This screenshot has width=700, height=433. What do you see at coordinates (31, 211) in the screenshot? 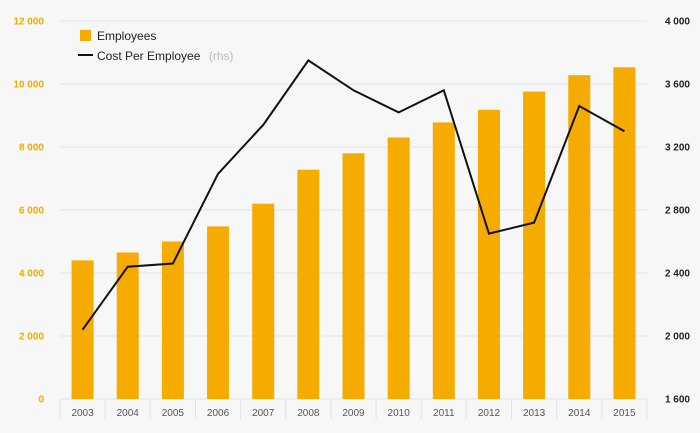
I see `y-left-tick-label: 6 000` at bounding box center [31, 211].